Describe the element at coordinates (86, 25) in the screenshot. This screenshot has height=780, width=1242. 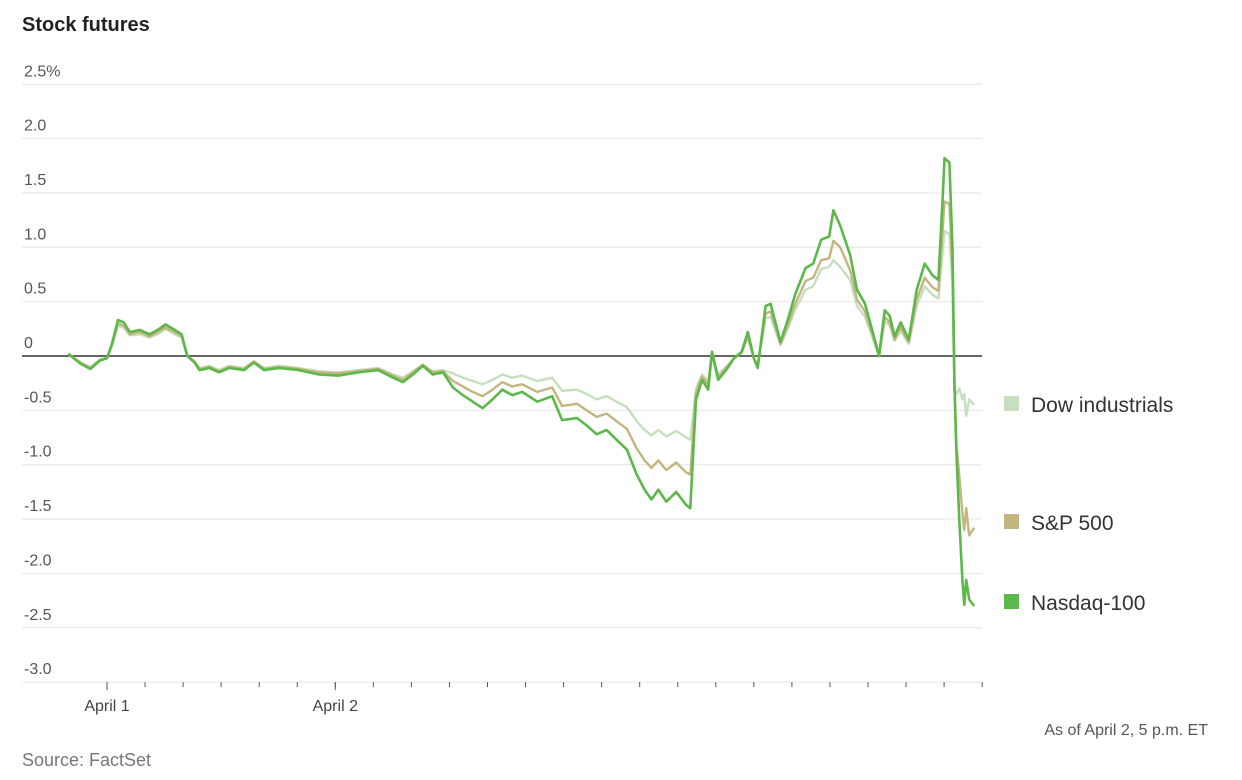
I see `chart-title: Stock futures` at that location.